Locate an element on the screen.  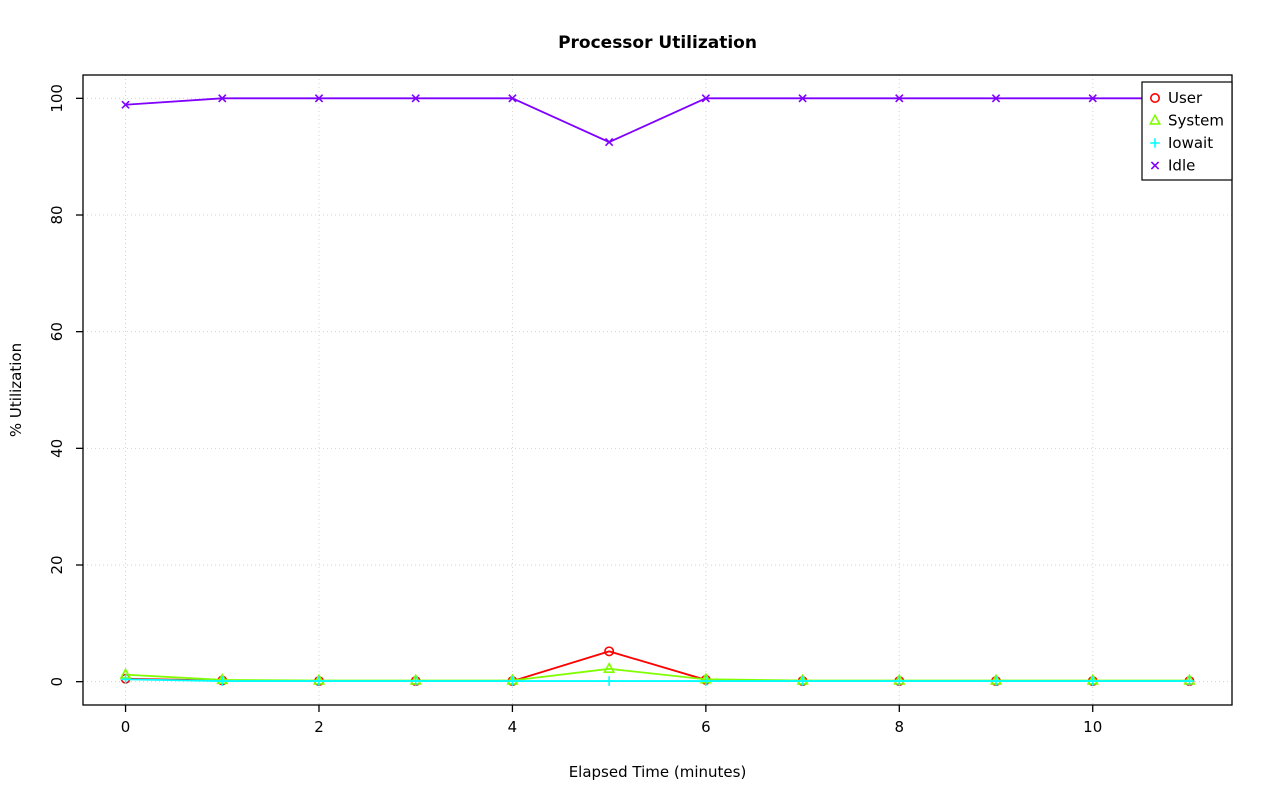
x-tick-label: 8 is located at coordinates (900, 727).